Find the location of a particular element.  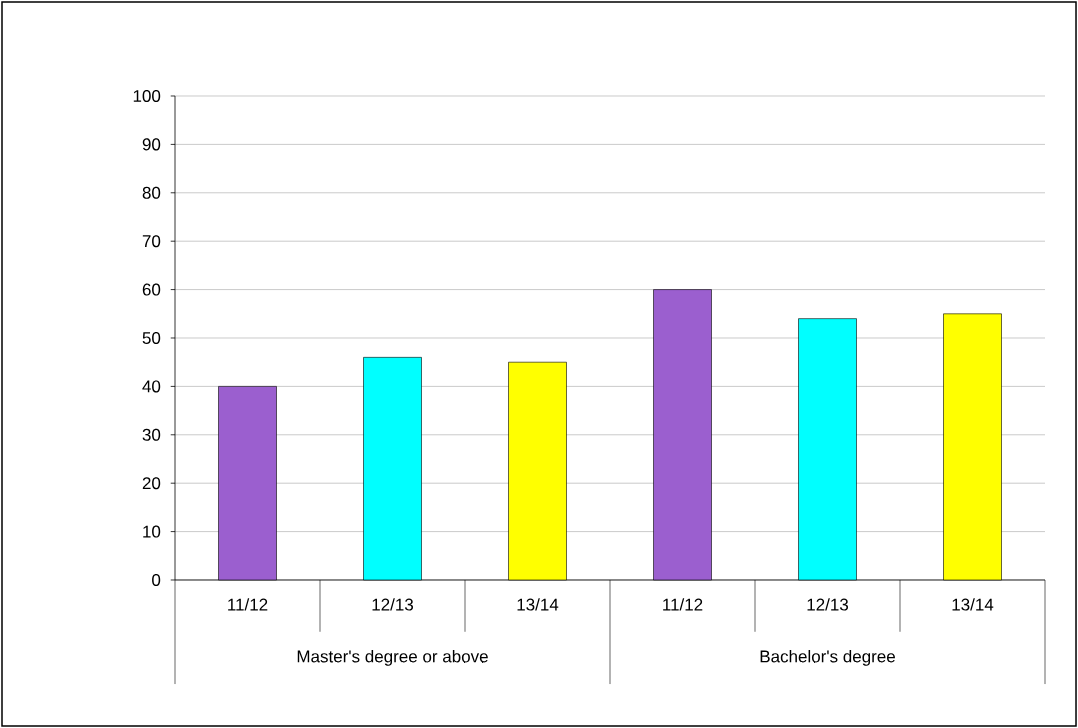

text: Bachelor's degree is located at coordinates (827, 658).